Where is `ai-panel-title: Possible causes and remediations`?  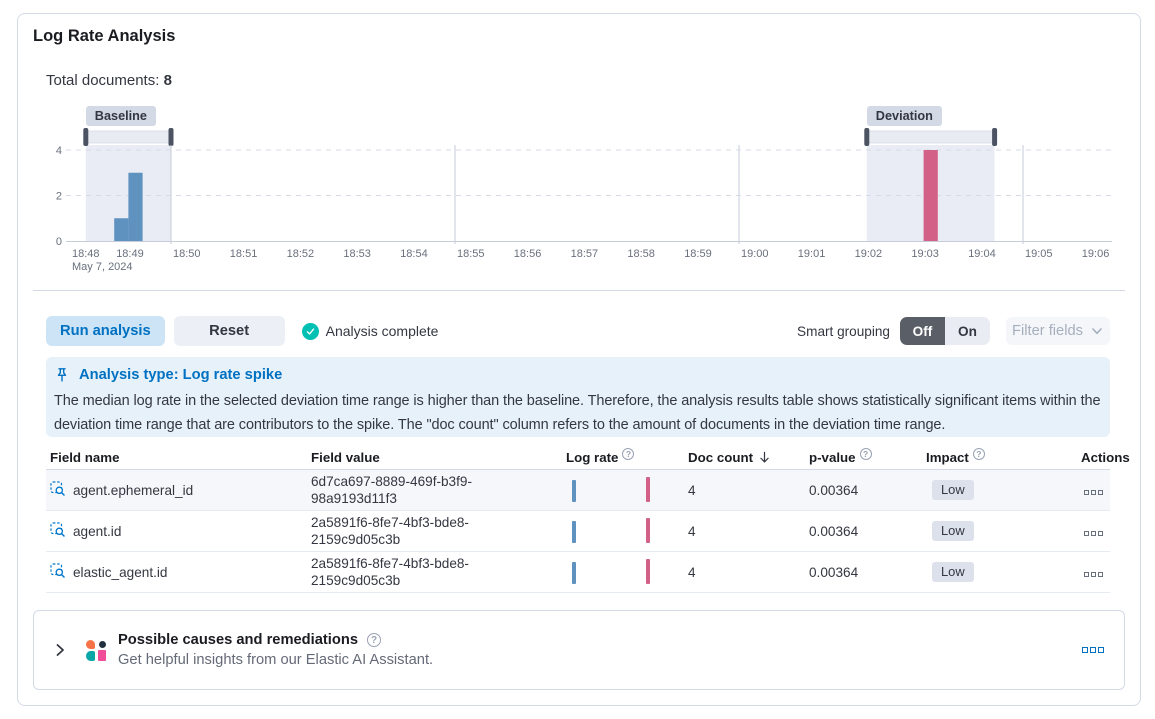 ai-panel-title: Possible causes and remediations is located at coordinates (238, 640).